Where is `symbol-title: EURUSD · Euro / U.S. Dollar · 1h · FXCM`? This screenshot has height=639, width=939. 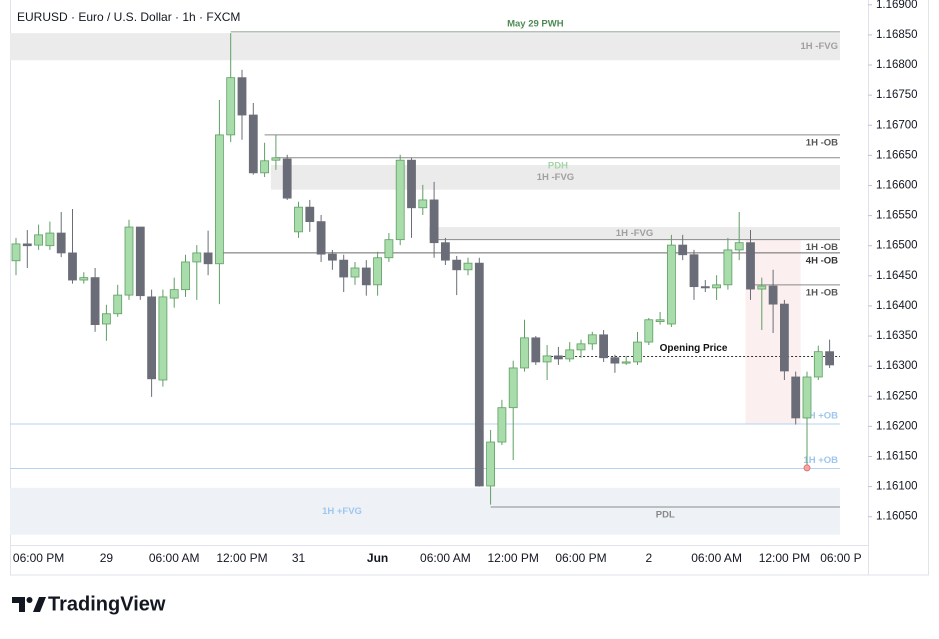 symbol-title: EURUSD · Euro / U.S. Dollar · 1h · FXCM is located at coordinates (128, 17).